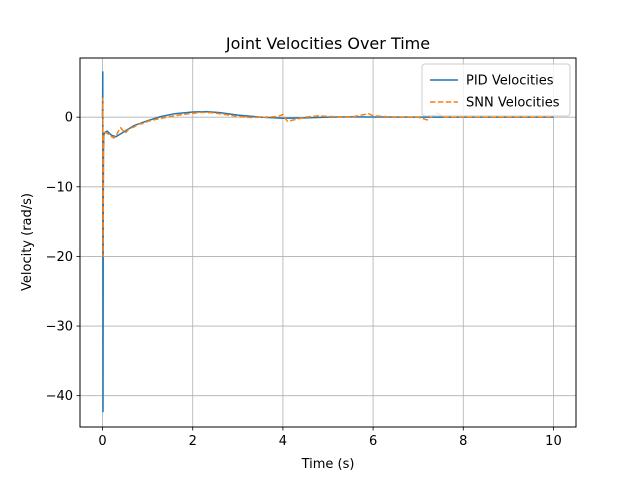 Image resolution: width=640 pixels, height=480 pixels. I want to click on x-tick-label: 0, so click(102, 441).